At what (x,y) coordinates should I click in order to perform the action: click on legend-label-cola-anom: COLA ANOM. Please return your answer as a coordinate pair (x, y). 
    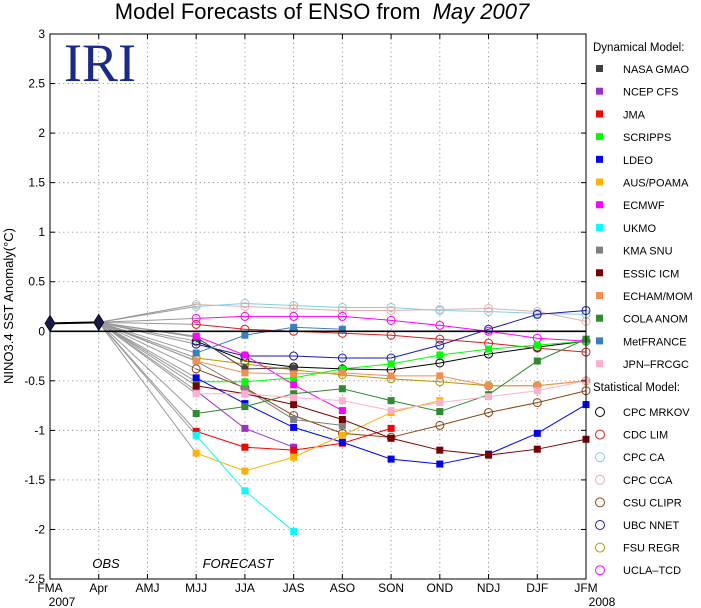
    Looking at the image, I should click on (655, 320).